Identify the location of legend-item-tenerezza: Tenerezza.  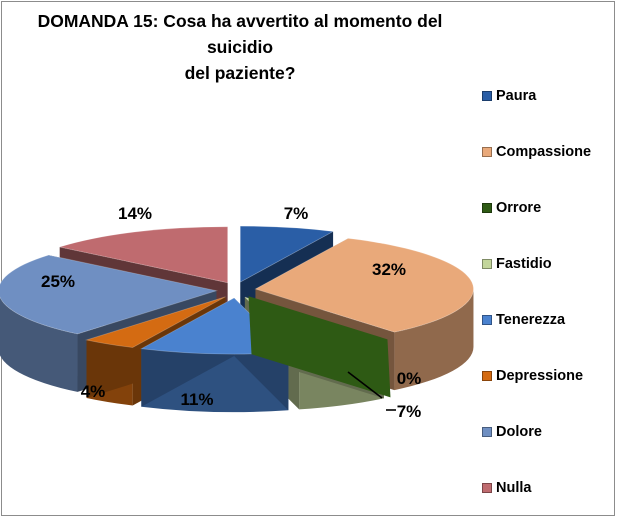
(523, 320).